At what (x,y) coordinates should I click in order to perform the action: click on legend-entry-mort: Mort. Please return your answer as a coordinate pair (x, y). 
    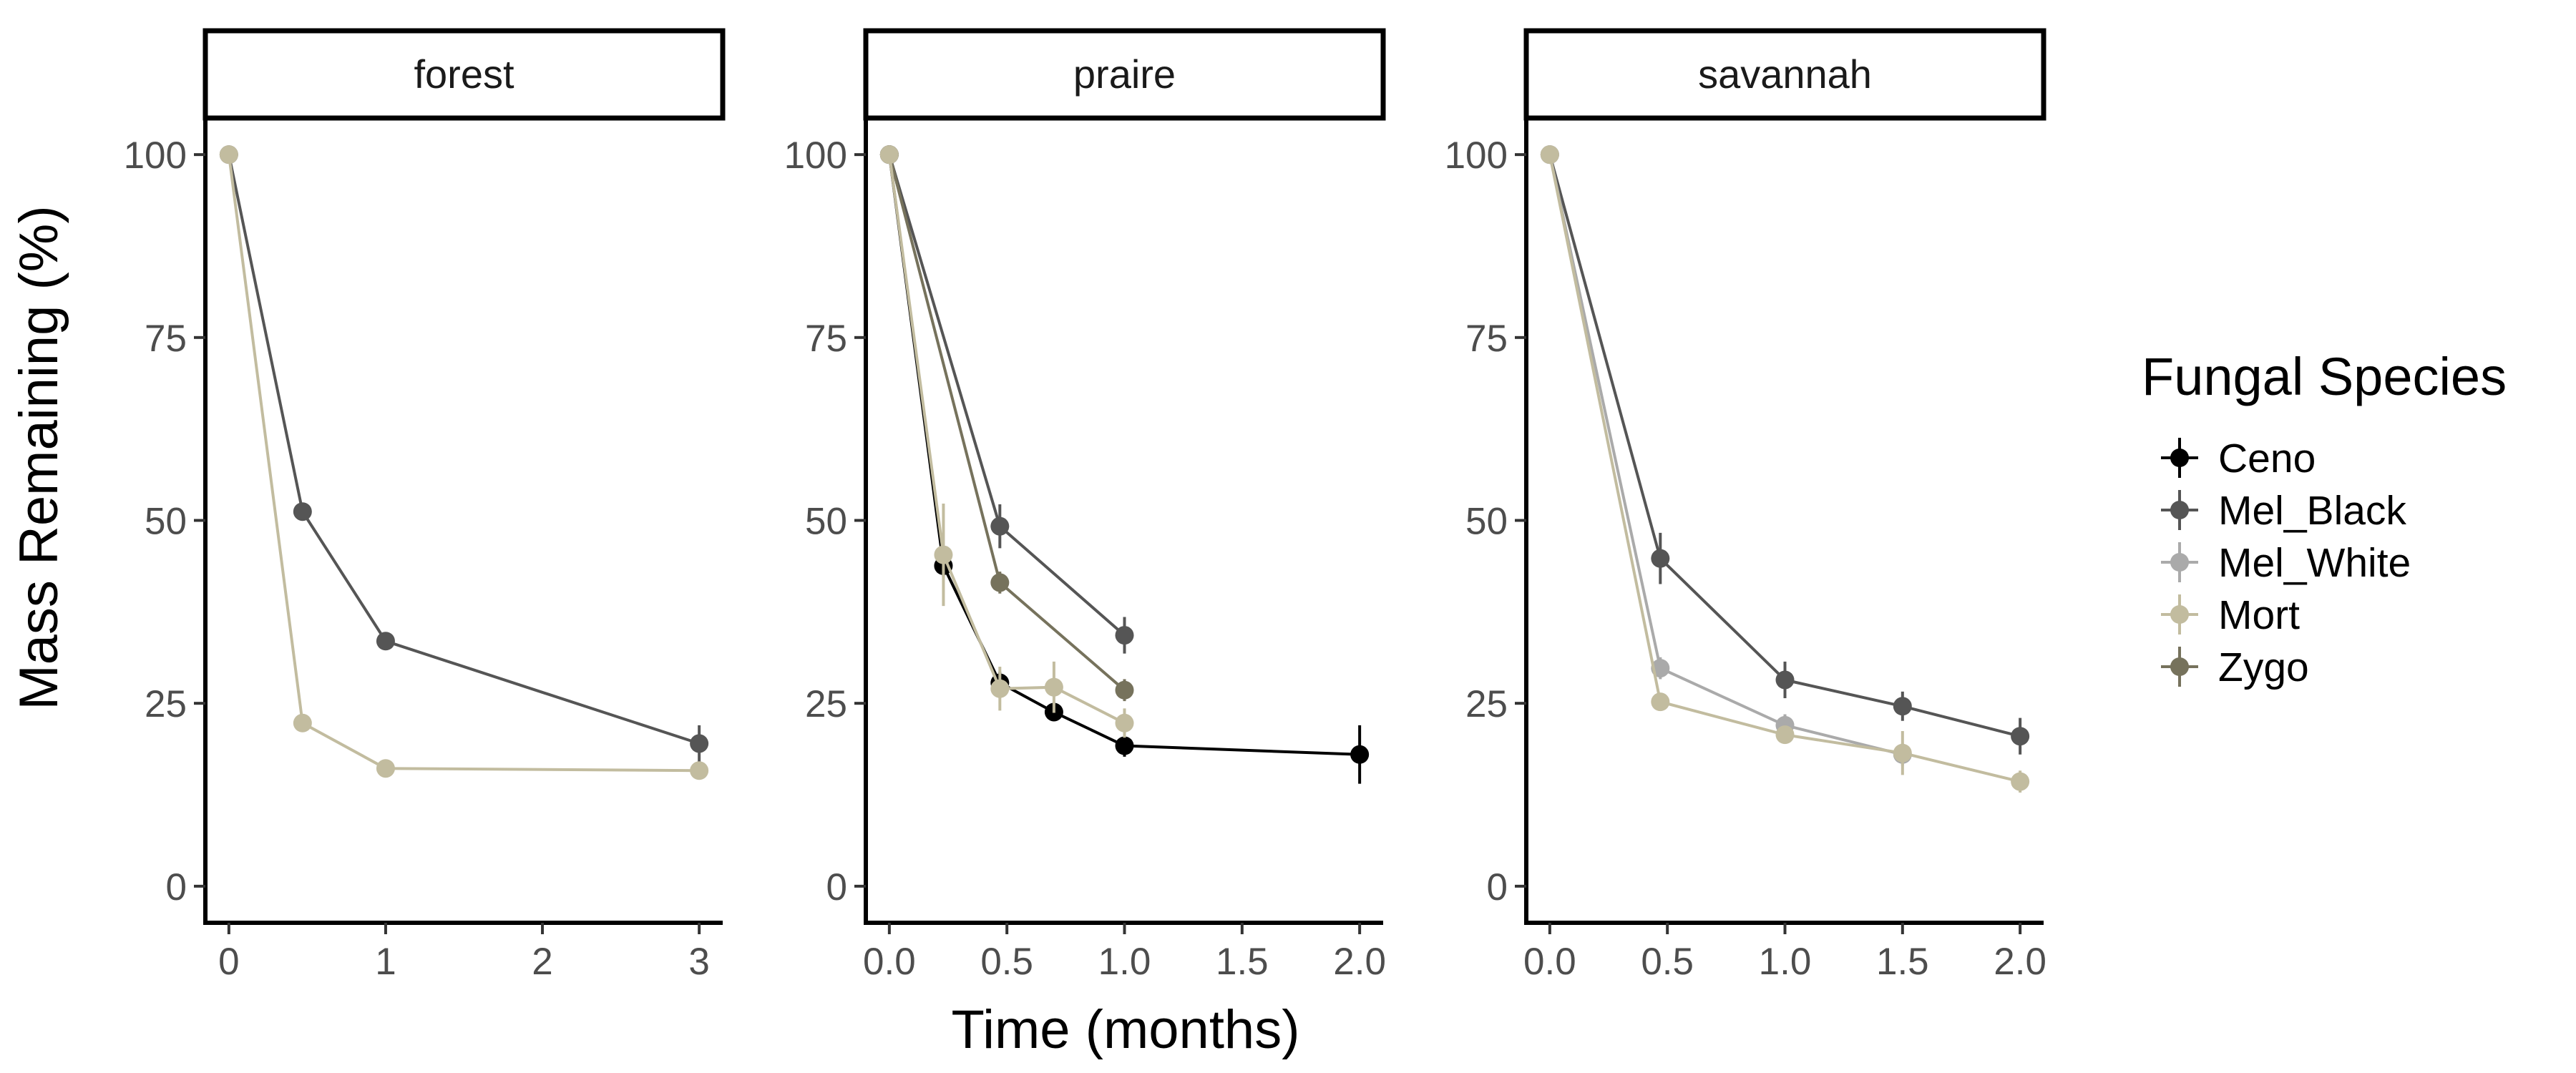
    Looking at the image, I should click on (2230, 615).